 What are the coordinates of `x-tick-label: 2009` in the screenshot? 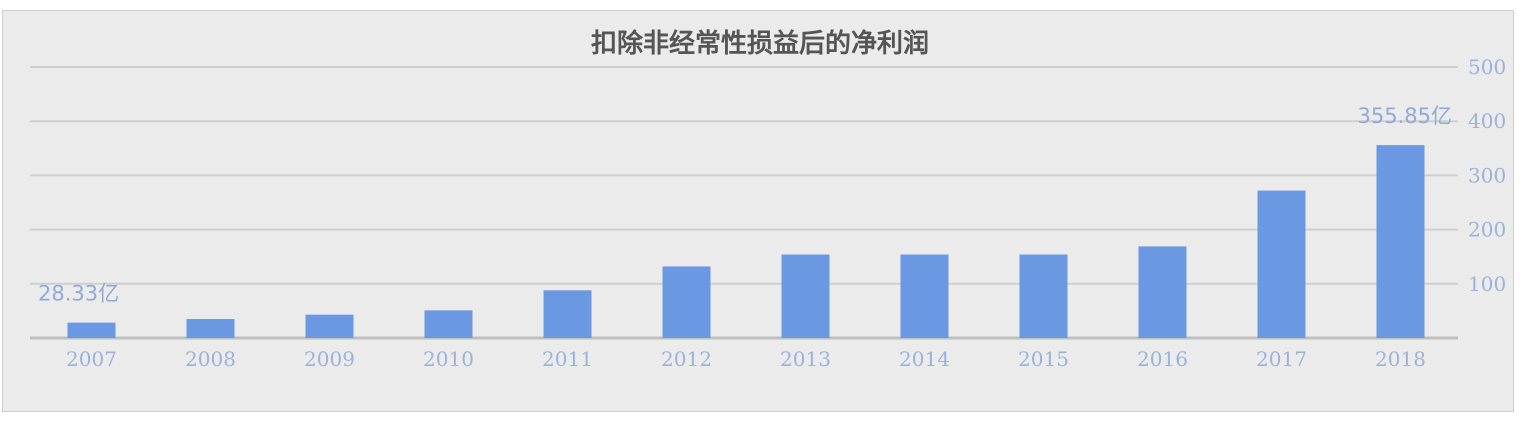 It's located at (329, 359).